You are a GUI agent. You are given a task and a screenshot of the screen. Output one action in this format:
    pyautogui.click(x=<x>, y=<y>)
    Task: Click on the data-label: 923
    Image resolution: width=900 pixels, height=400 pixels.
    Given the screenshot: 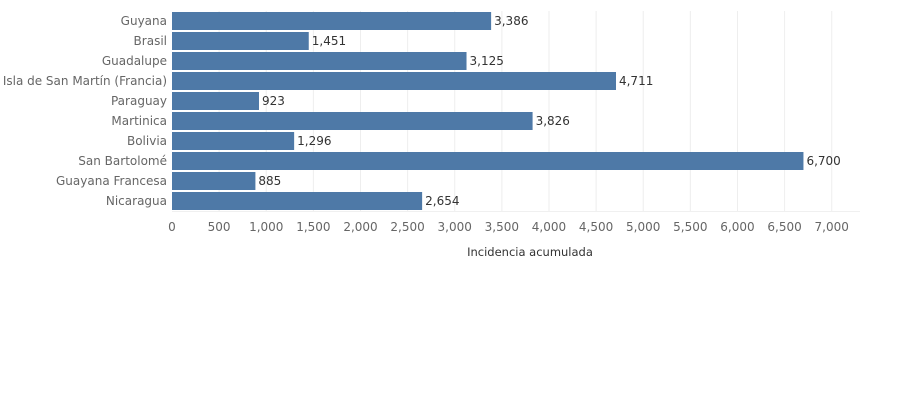 What is the action you would take?
    pyautogui.click(x=273, y=101)
    